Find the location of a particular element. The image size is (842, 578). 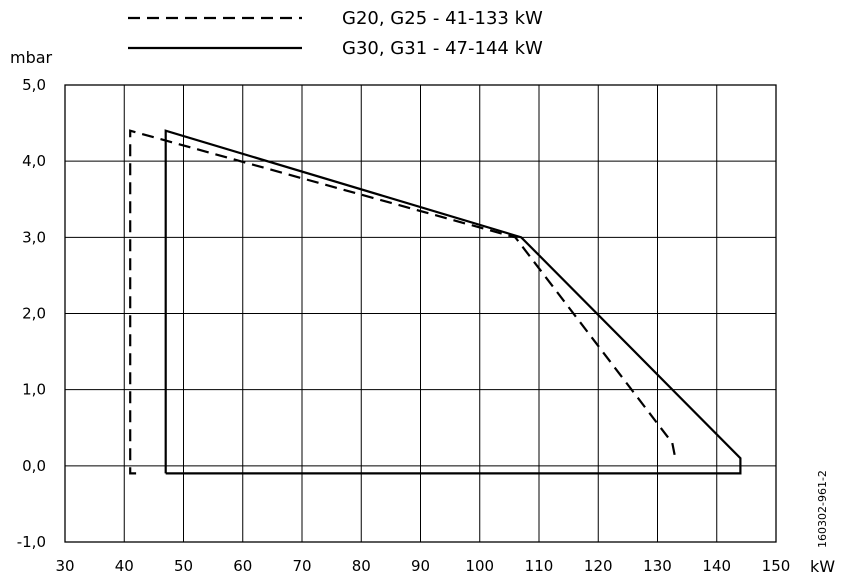

x-tick-label: 110 is located at coordinates (539, 566).